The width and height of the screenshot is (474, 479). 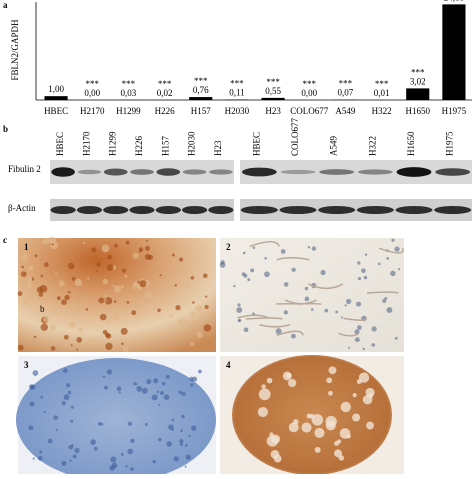 What do you see at coordinates (42, 309) in the screenshot?
I see `image-inset-label: b` at bounding box center [42, 309].